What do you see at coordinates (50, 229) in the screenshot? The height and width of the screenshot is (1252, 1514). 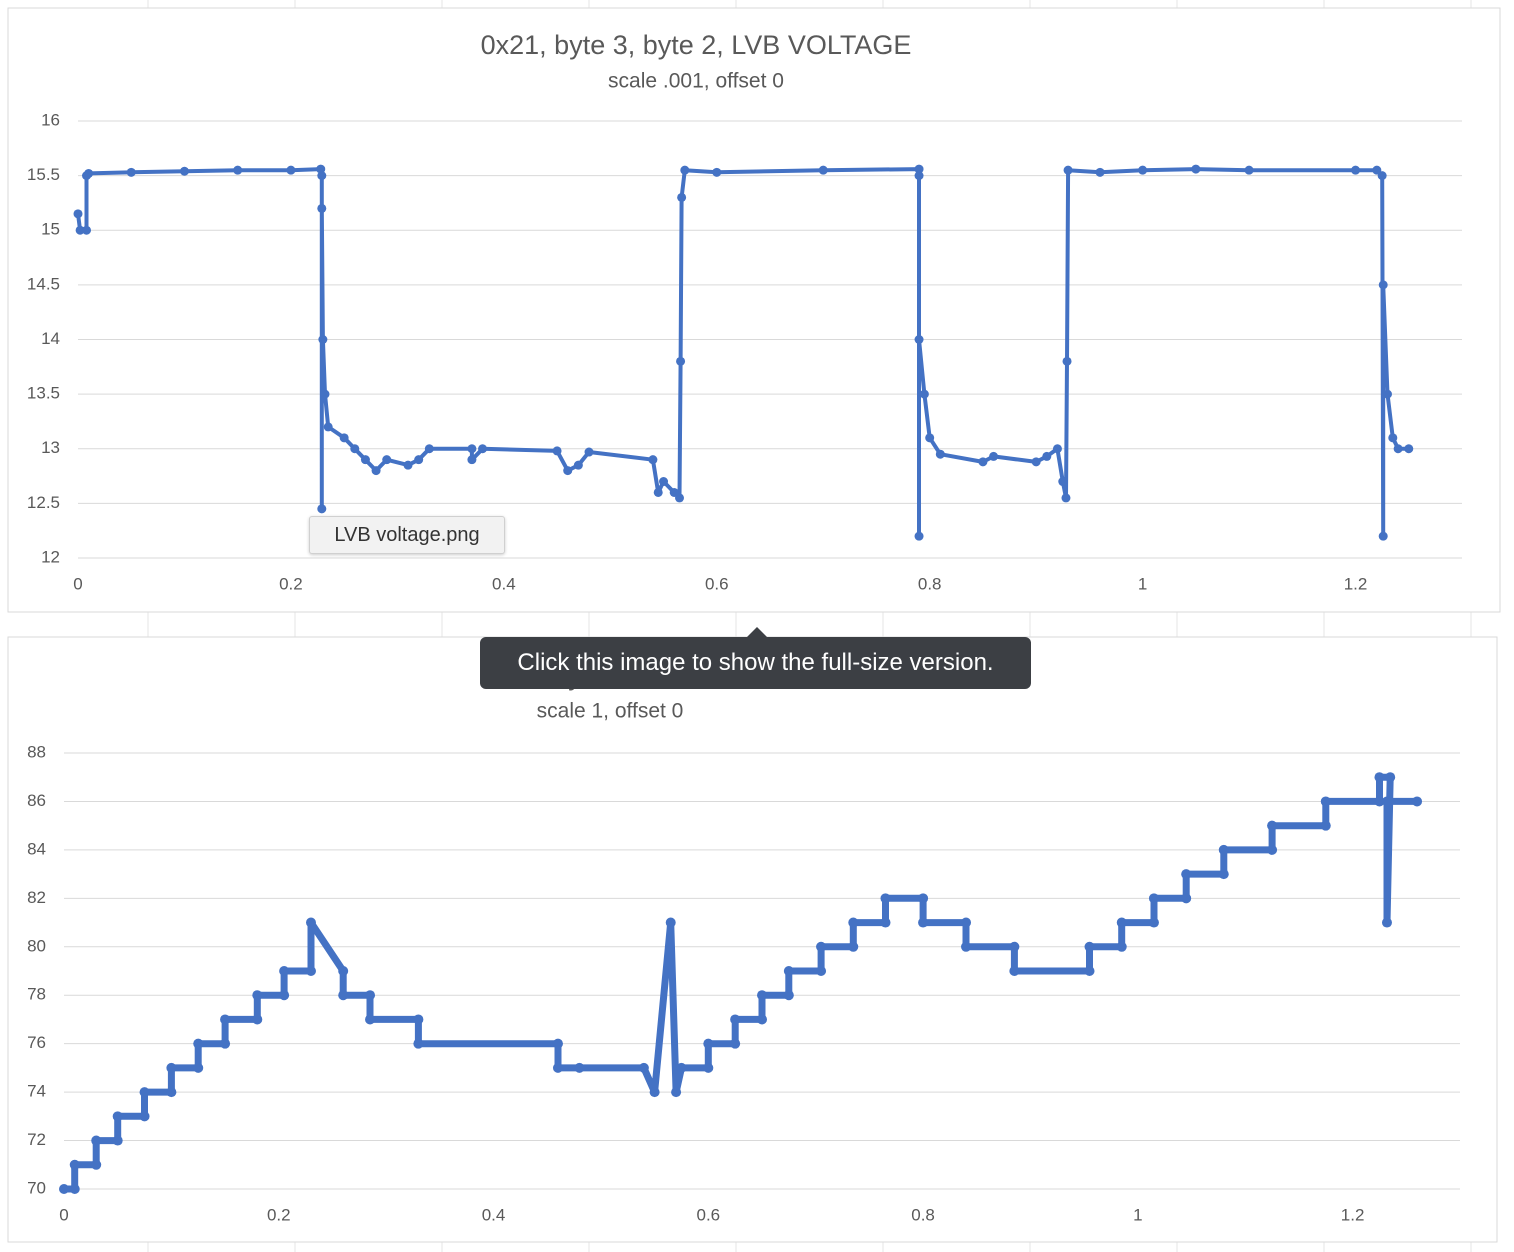 I see `y-tick-label: 15` at bounding box center [50, 229].